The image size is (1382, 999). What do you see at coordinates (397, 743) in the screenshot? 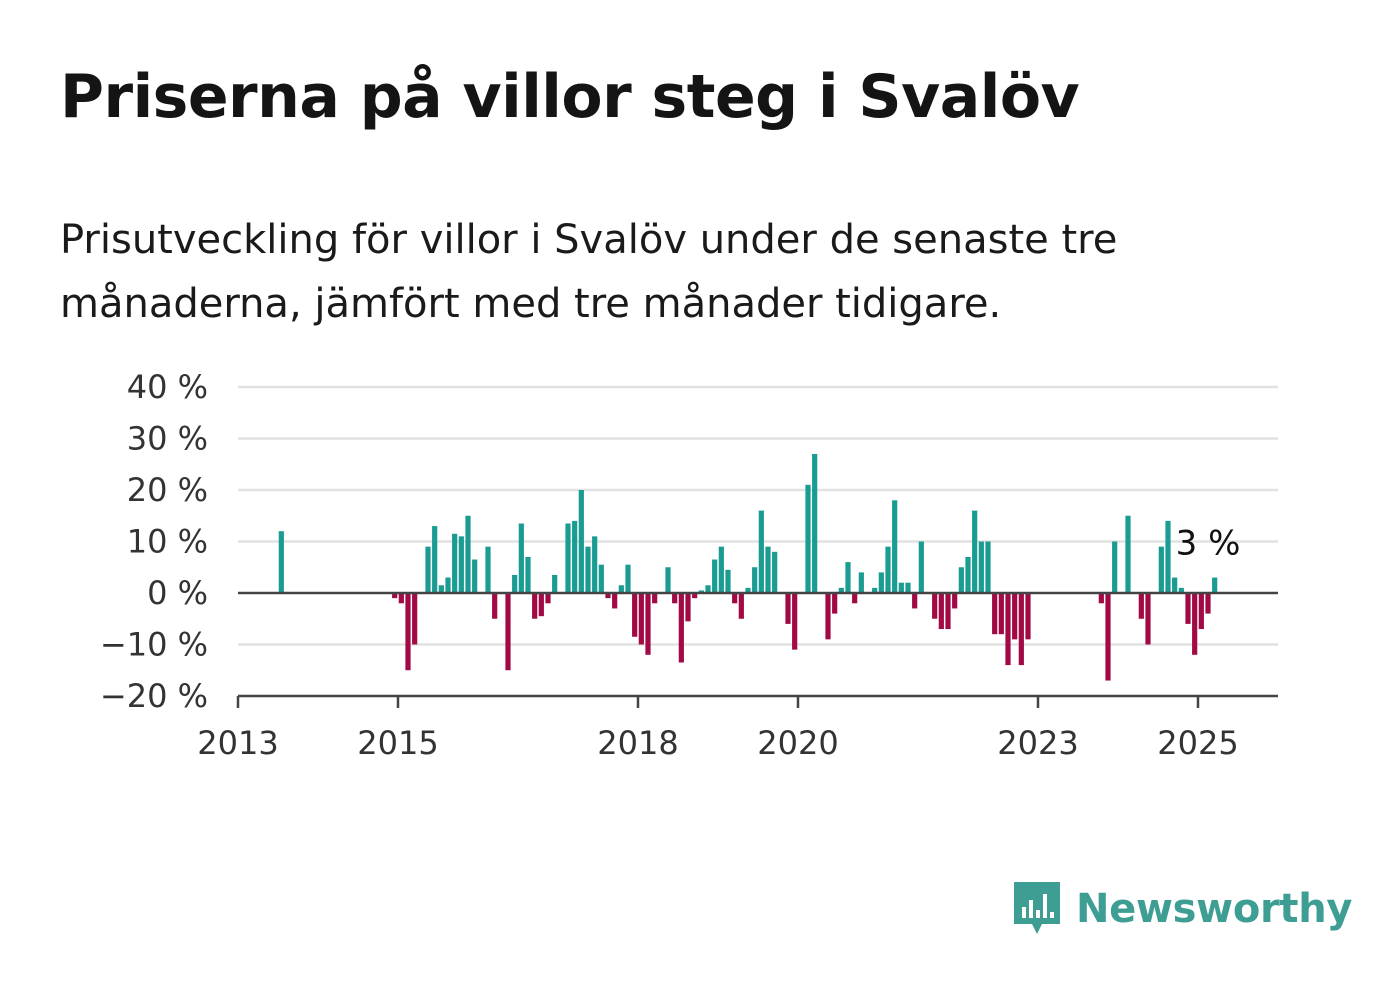
I see `x-tick-label: 2015` at bounding box center [397, 743].